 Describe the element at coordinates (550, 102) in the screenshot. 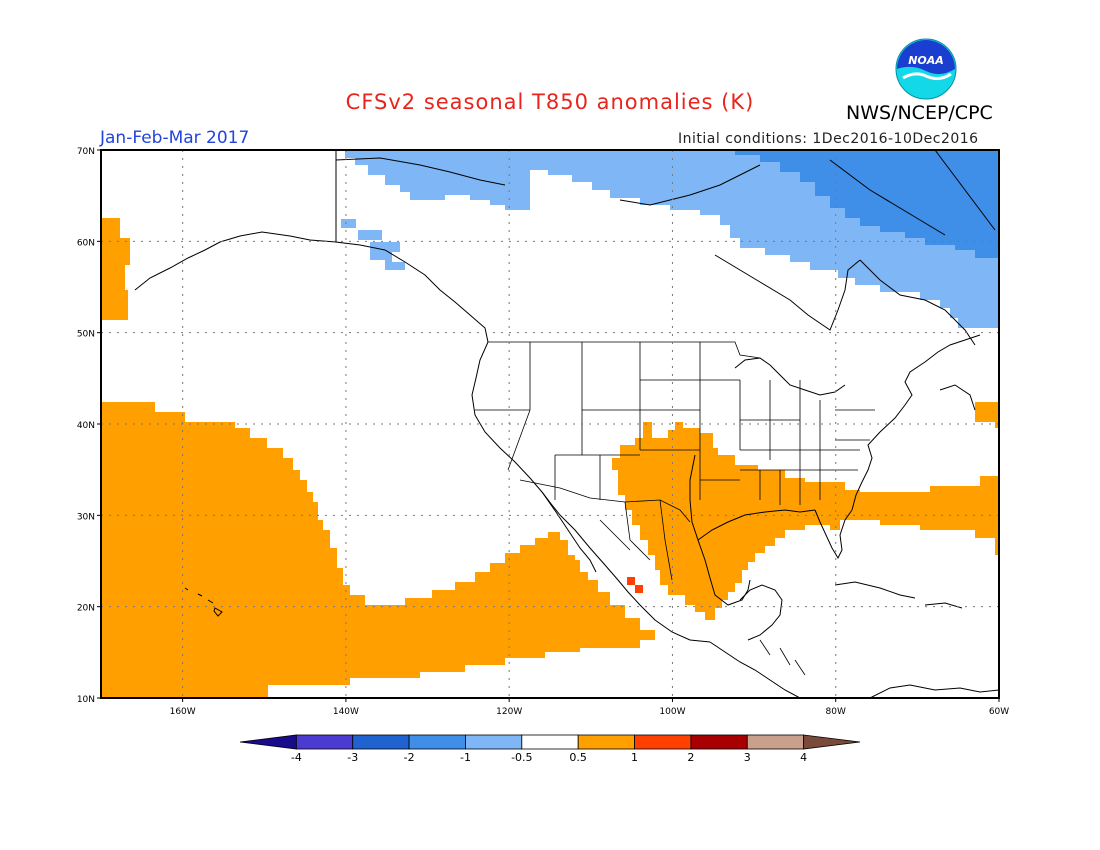

I see `chart-title: CFSv2 seasonal T850 anomalies (K)` at that location.